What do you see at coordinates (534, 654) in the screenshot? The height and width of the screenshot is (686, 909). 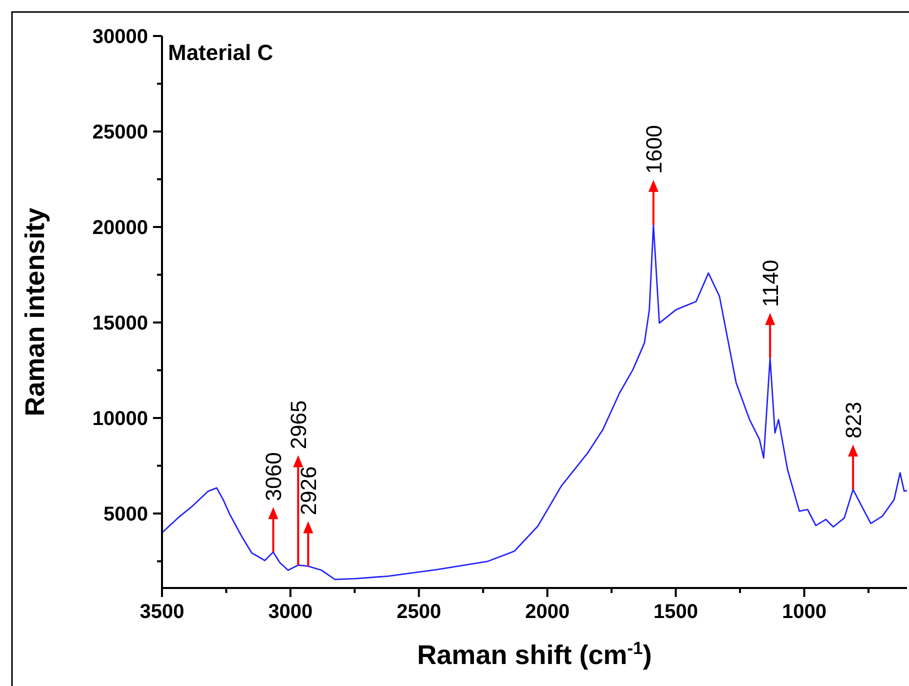 I see `x-axis-title: Raman shift (cm$^{-1}$)` at bounding box center [534, 654].